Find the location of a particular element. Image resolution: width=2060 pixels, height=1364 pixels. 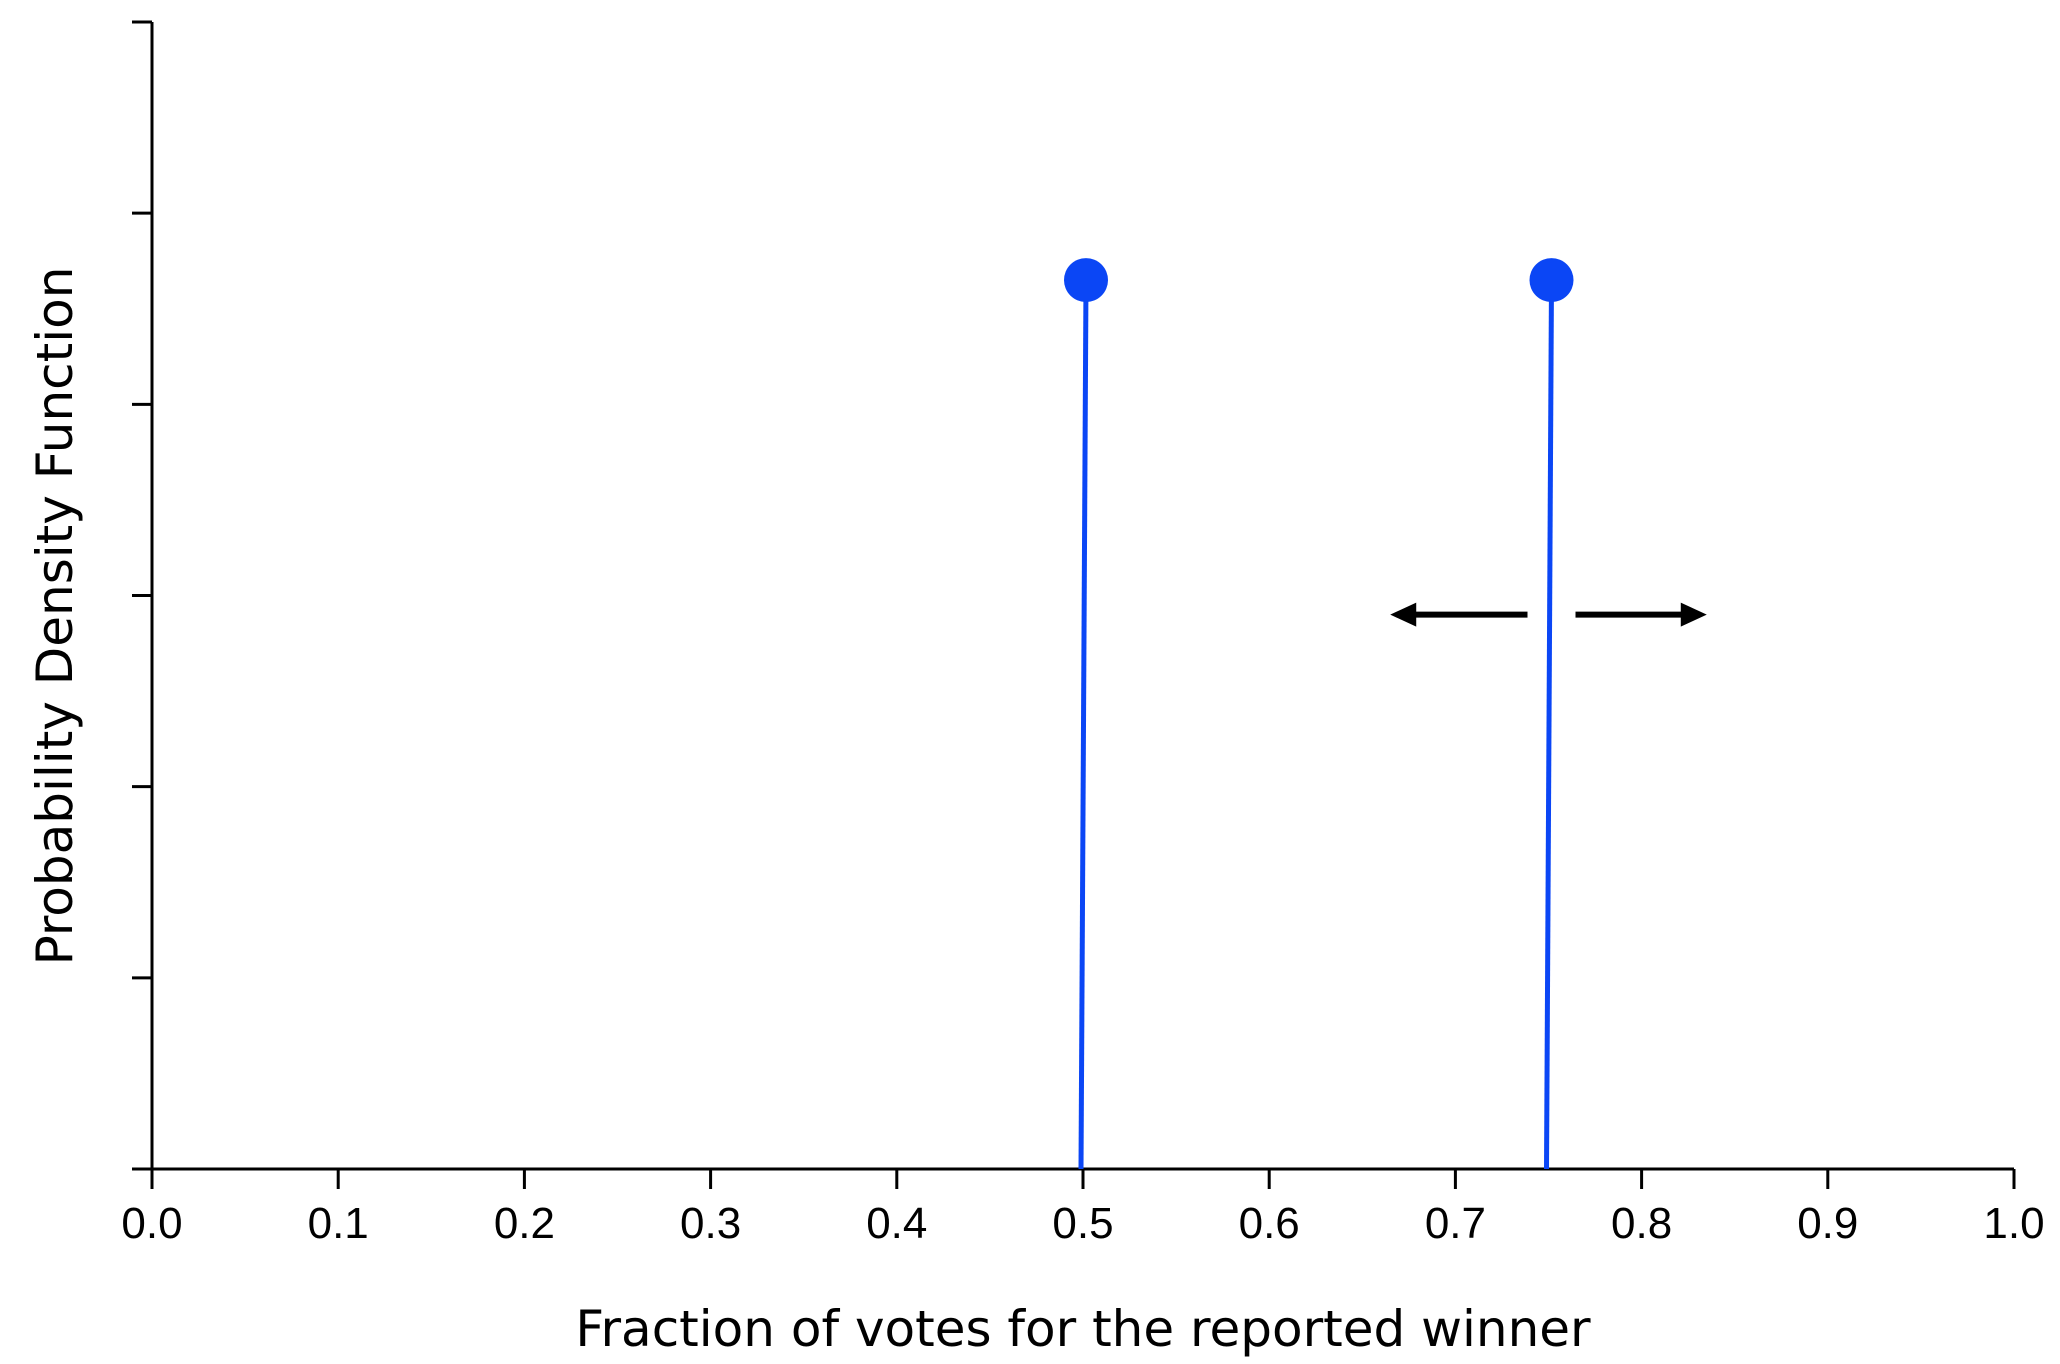

annotations is located at coordinates (1548, 614).